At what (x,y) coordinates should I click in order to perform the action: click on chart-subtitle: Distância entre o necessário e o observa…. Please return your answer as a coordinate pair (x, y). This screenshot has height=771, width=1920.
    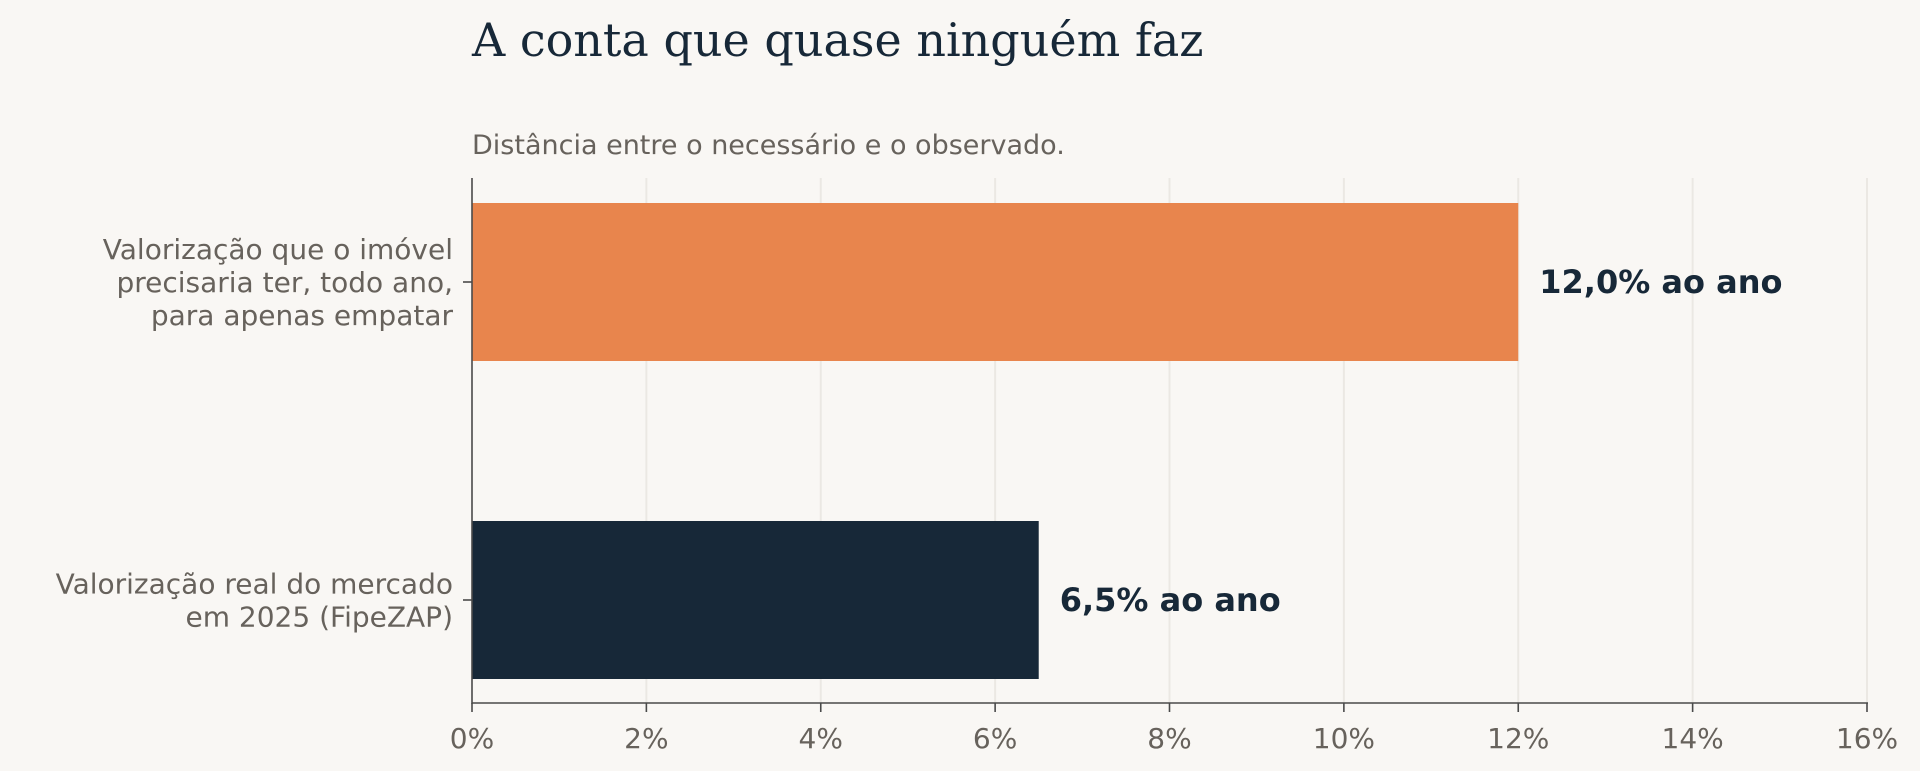
    Looking at the image, I should click on (768, 145).